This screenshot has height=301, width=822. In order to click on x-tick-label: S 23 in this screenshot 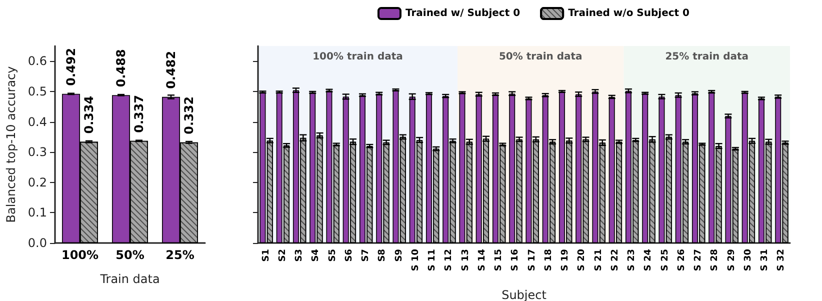, I will do `click(632, 260)`.